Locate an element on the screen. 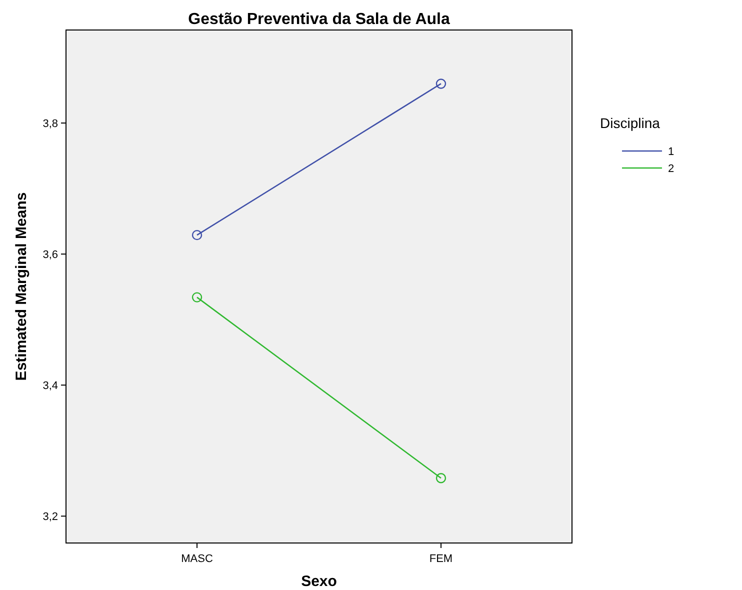  x-tick-label: MASC is located at coordinates (197, 559).